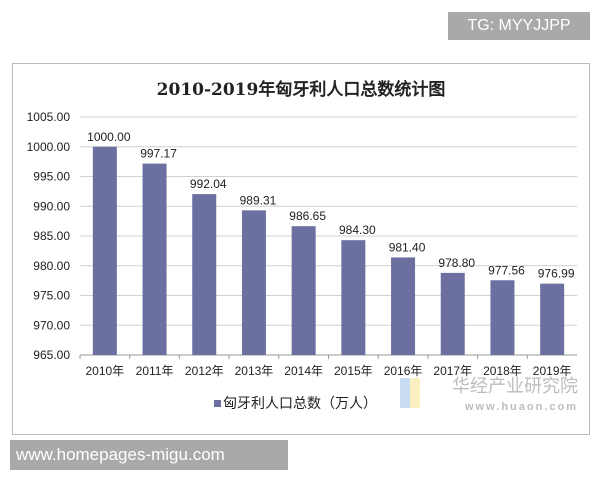 Image resolution: width=600 pixels, height=480 pixels. Describe the element at coordinates (300, 403) in the screenshot. I see `legend-label: 匈牙利人口总数（万人）` at that location.